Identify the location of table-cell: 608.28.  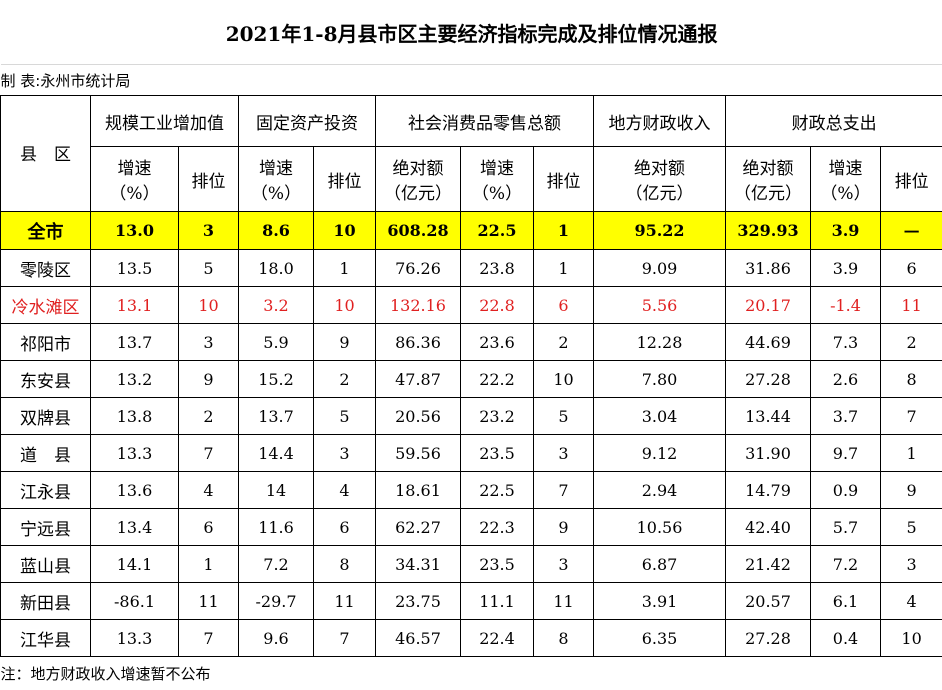
(418, 231).